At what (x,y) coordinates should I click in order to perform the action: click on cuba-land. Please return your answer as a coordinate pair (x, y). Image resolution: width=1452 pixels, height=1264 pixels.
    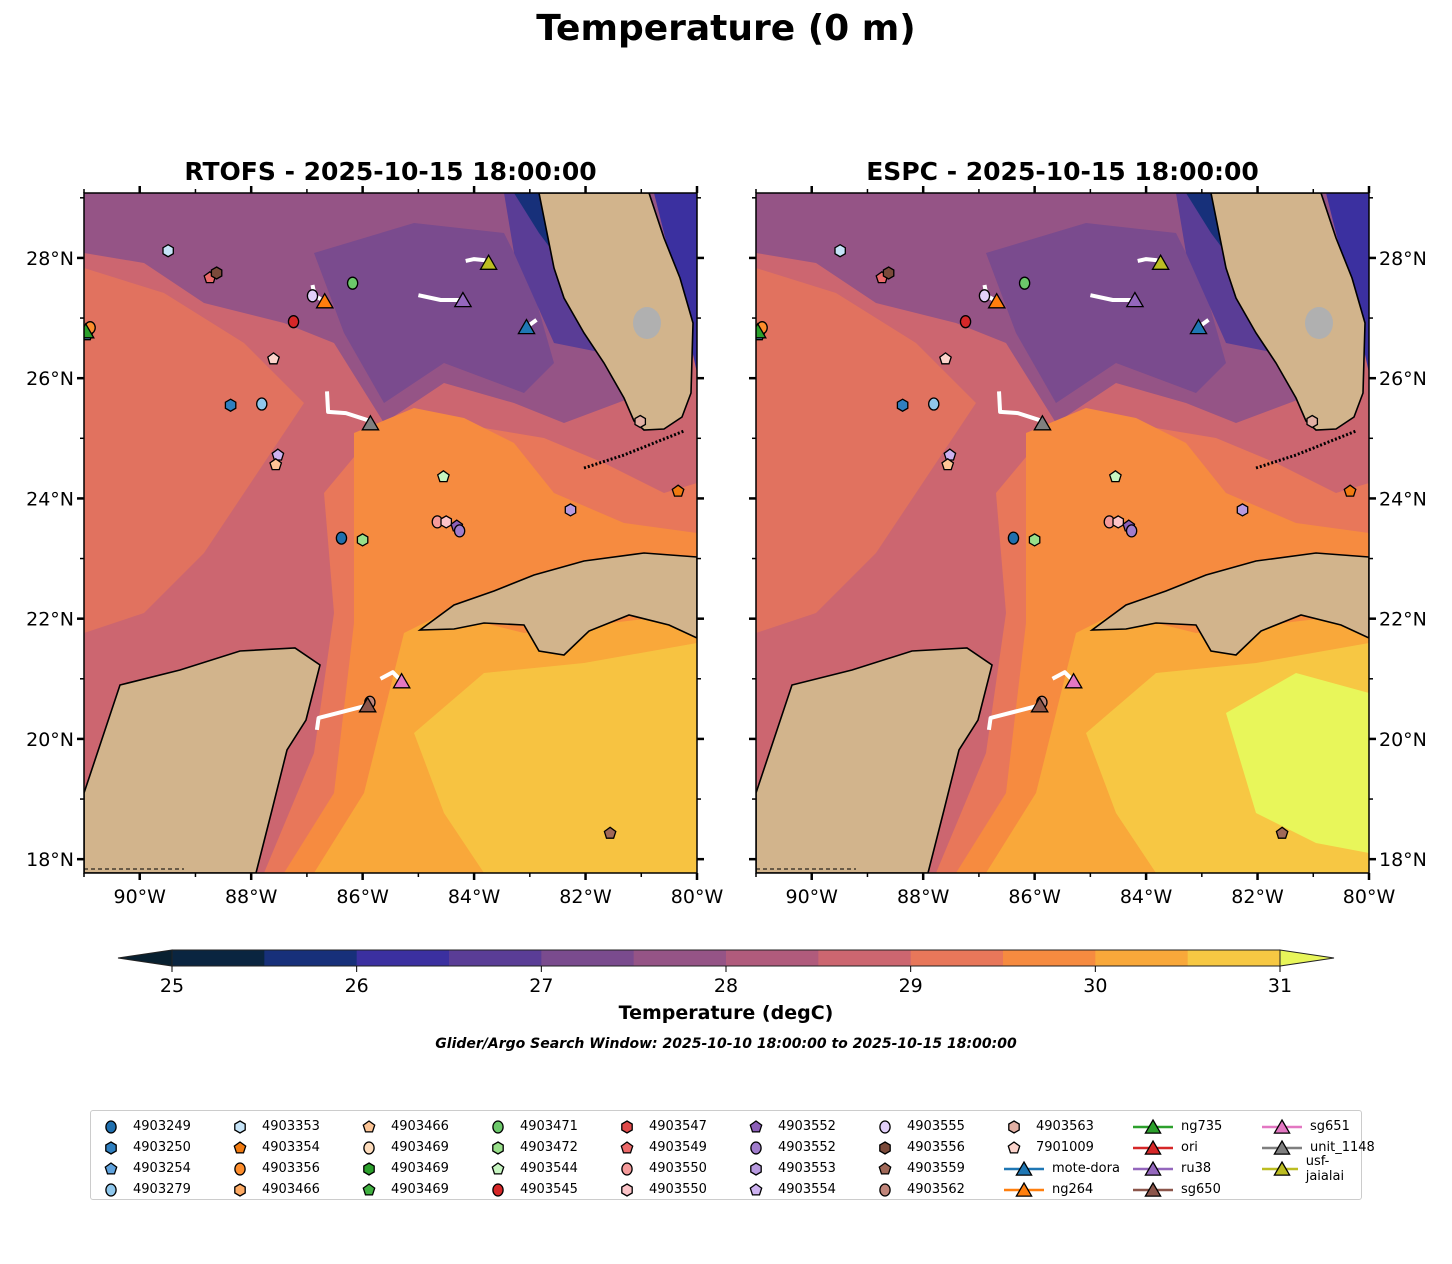
    Looking at the image, I should click on (557, 604).